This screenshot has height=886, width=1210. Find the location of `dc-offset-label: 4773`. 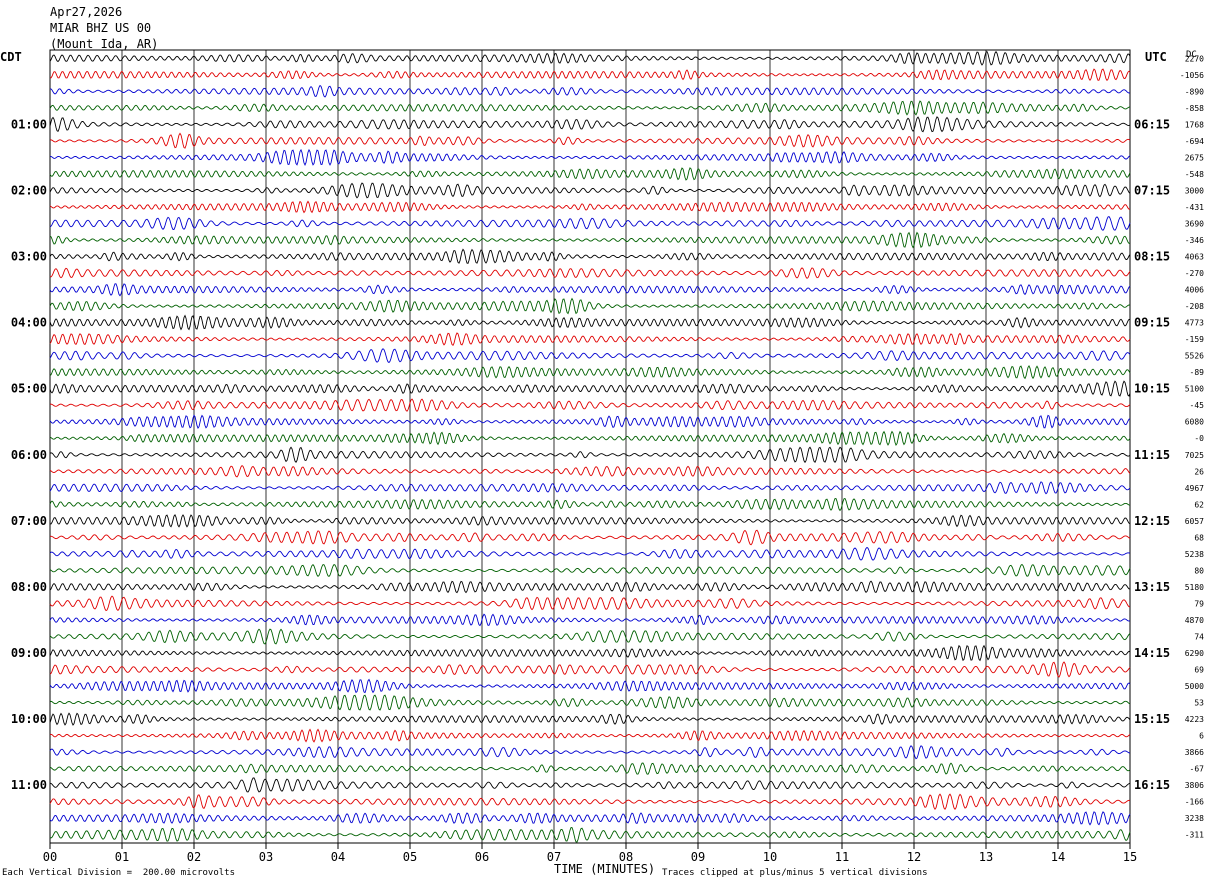

dc-offset-label: 4773 is located at coordinates (1194, 323).